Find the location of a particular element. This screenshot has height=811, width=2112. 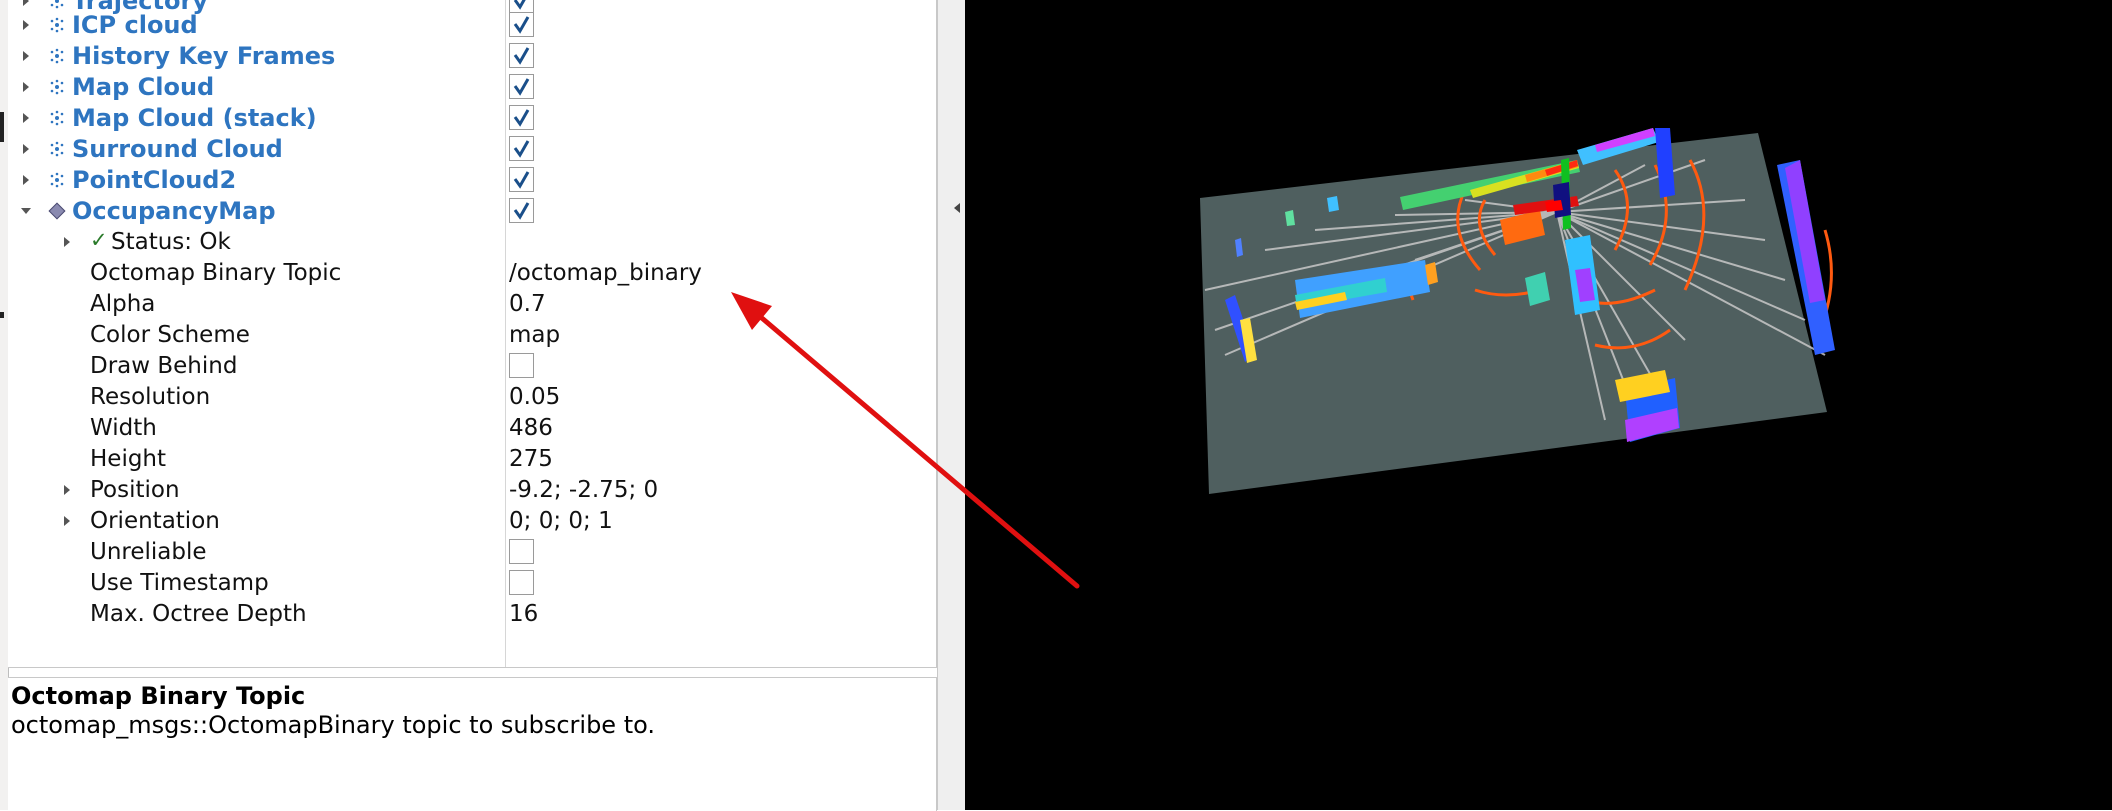

display-label: Map Cloud is located at coordinates (143, 87).